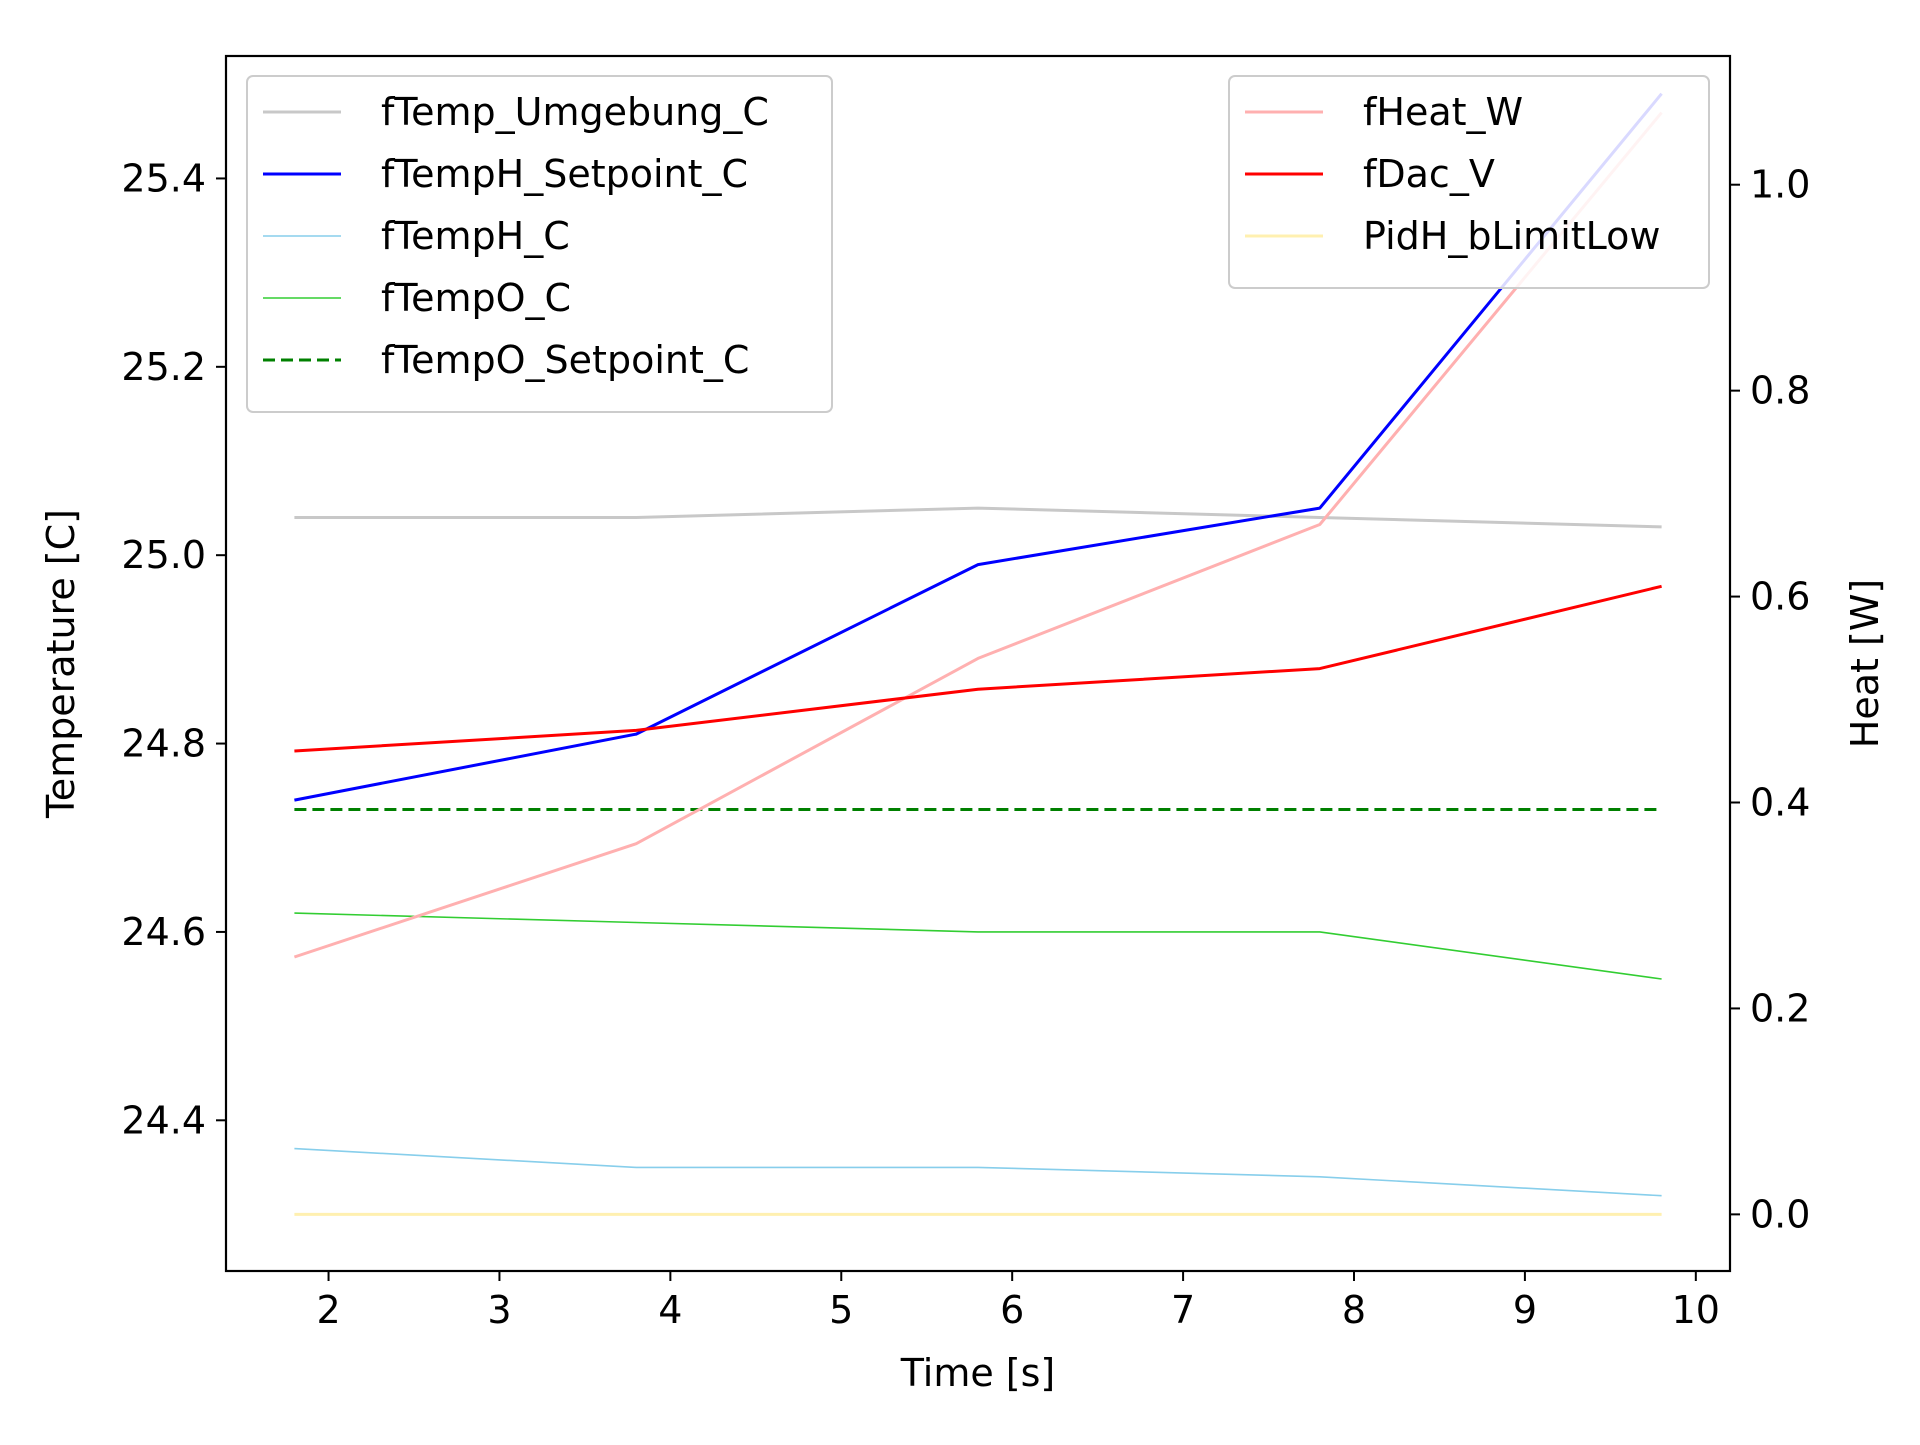 This screenshot has width=1920, height=1445. I want to click on x-tick-label: 8, so click(1354, 1310).